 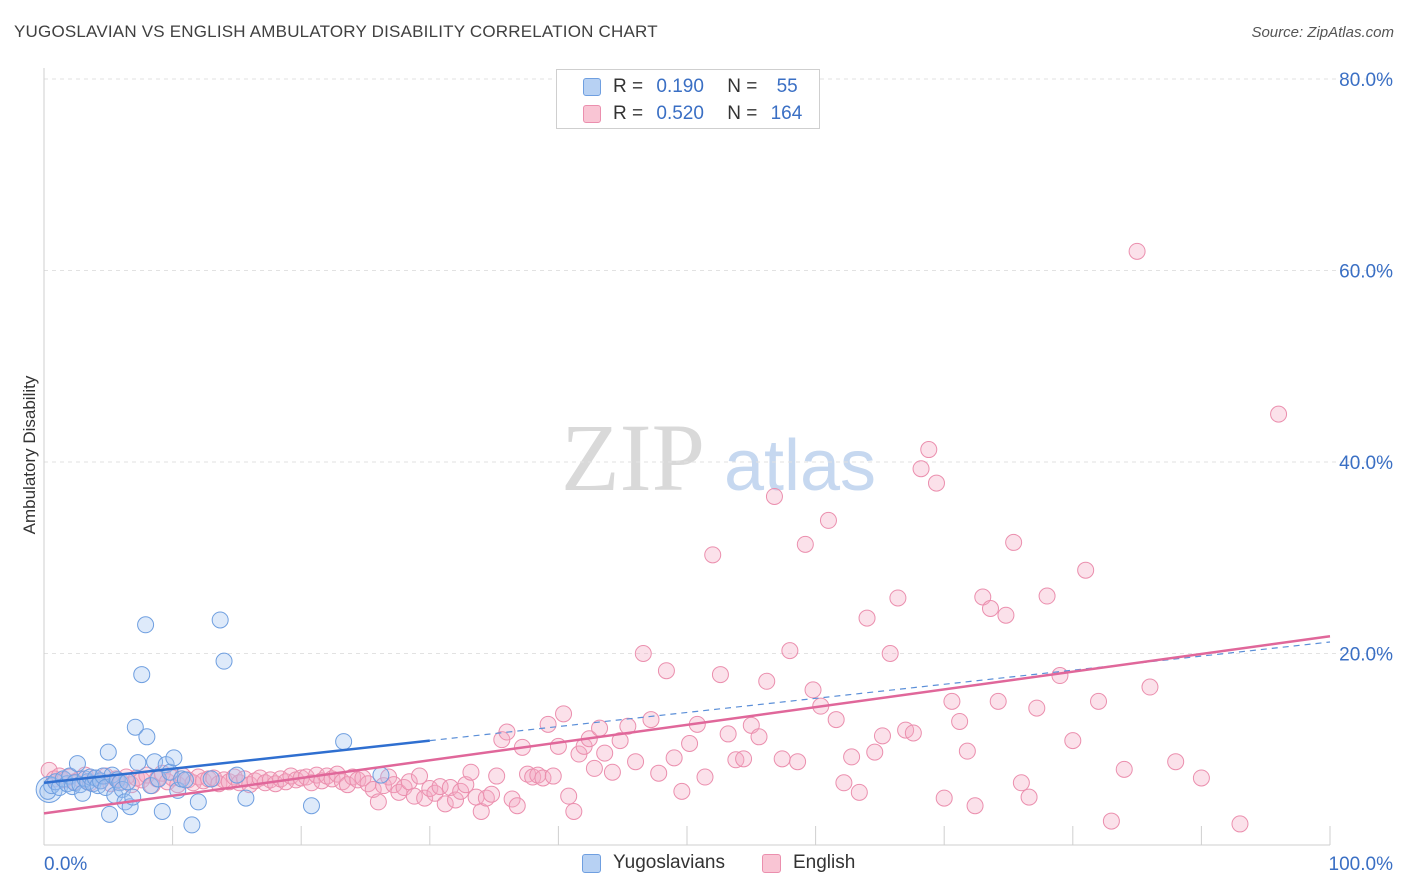 I want to click on y-tick-label: 40.0%, so click(x=1366, y=463).